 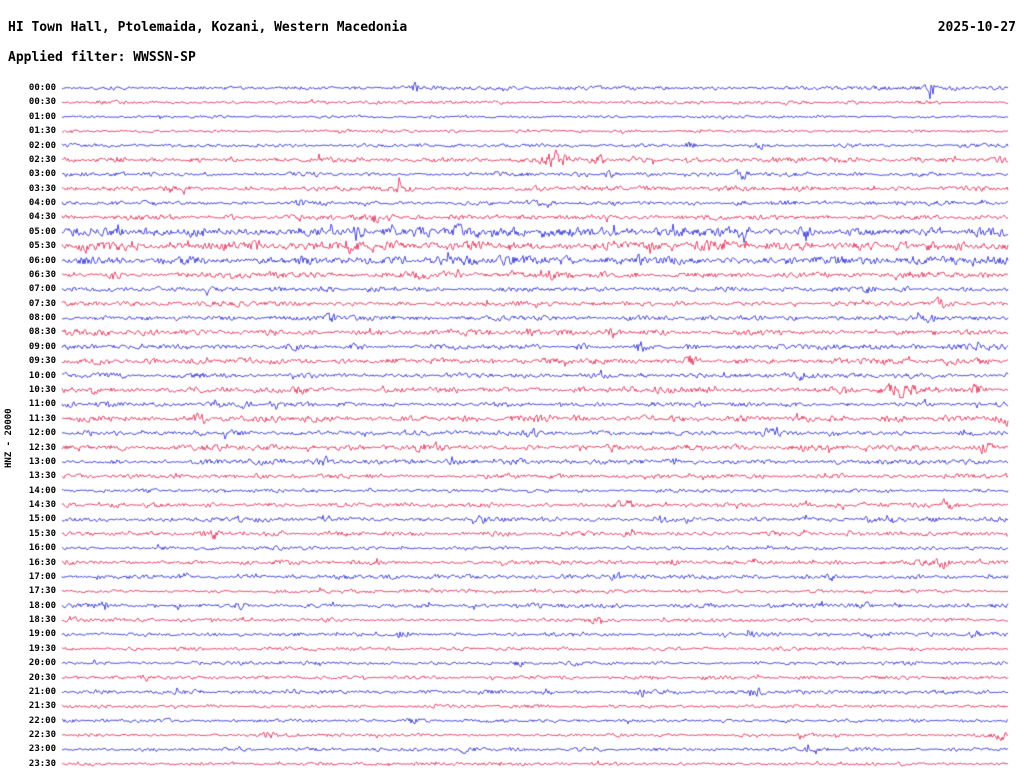 I want to click on time-label: 04:30, so click(x=42, y=217).